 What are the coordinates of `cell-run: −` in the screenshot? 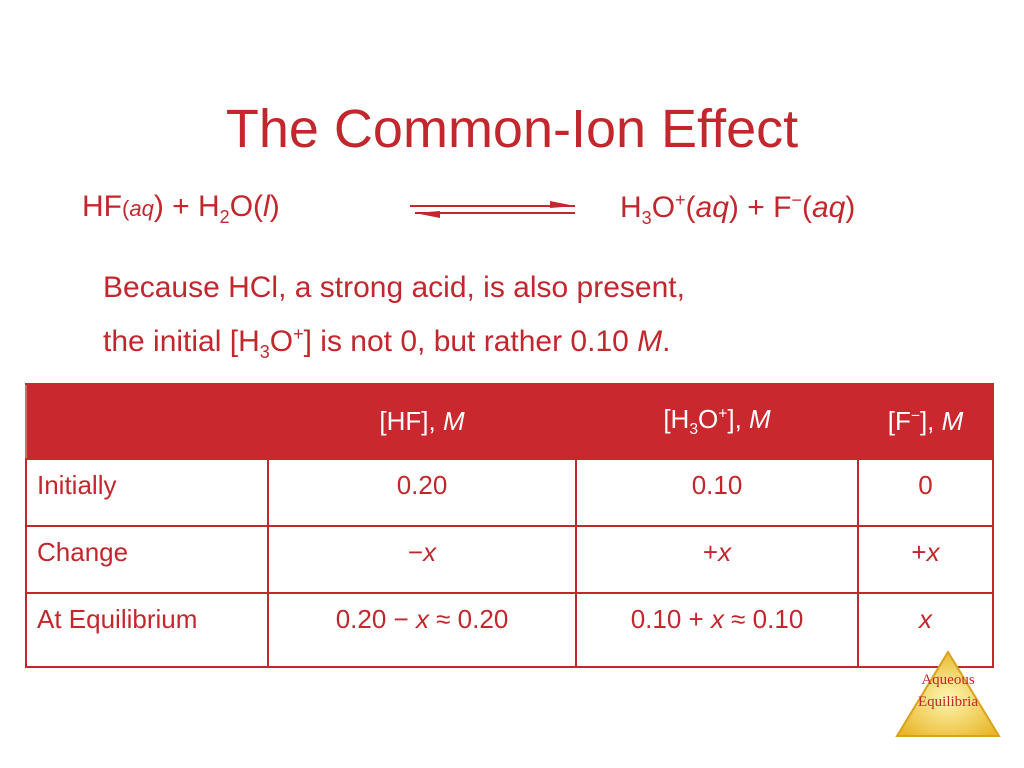 It's located at (415, 552).